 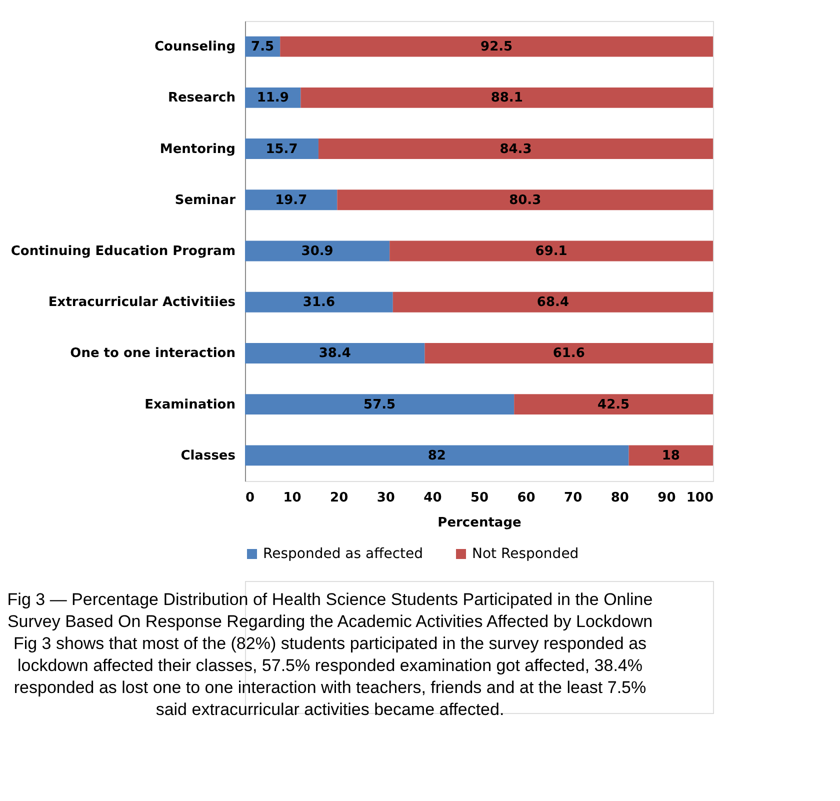 What do you see at coordinates (525, 554) in the screenshot?
I see `legend-label: Not Responded` at bounding box center [525, 554].